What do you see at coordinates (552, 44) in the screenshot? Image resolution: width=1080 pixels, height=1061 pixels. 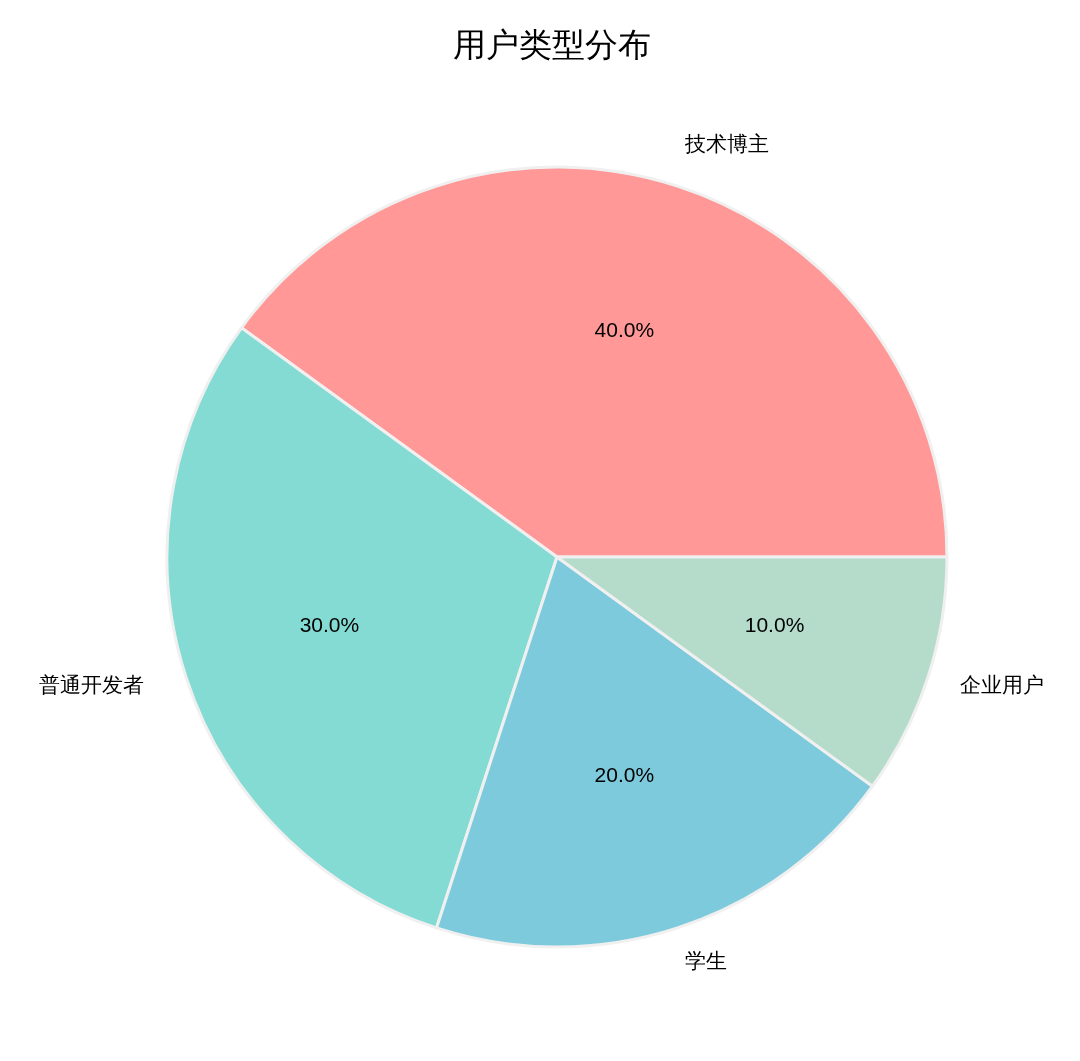 I see `chart-title: 用户类型分布` at bounding box center [552, 44].